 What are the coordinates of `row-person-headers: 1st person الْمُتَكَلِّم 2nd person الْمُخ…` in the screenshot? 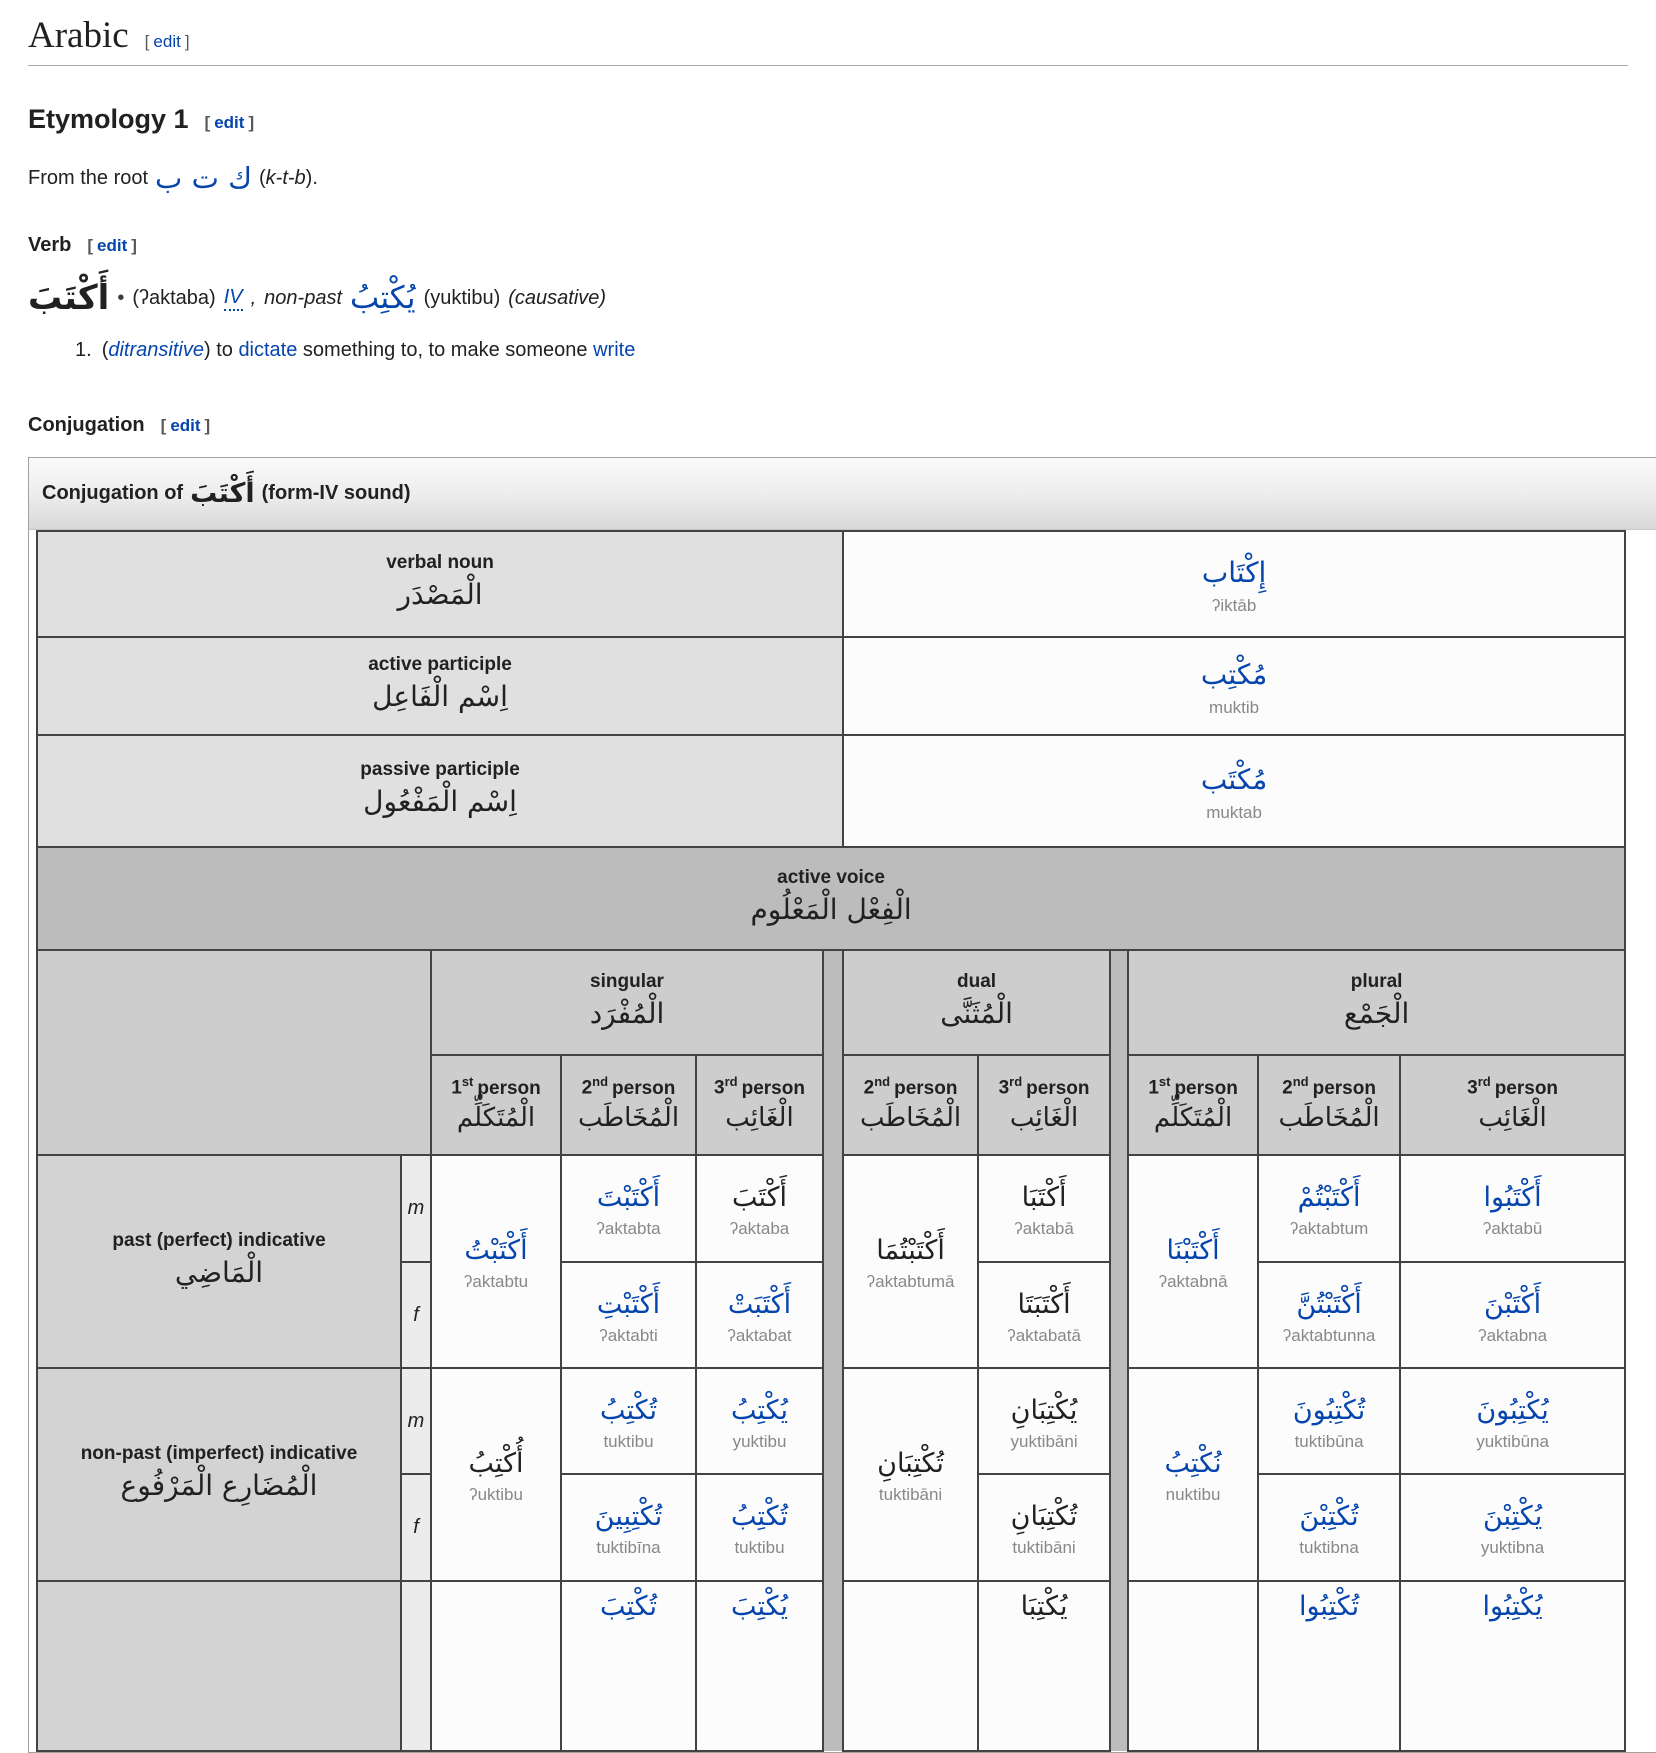 It's located at (832, 1105).